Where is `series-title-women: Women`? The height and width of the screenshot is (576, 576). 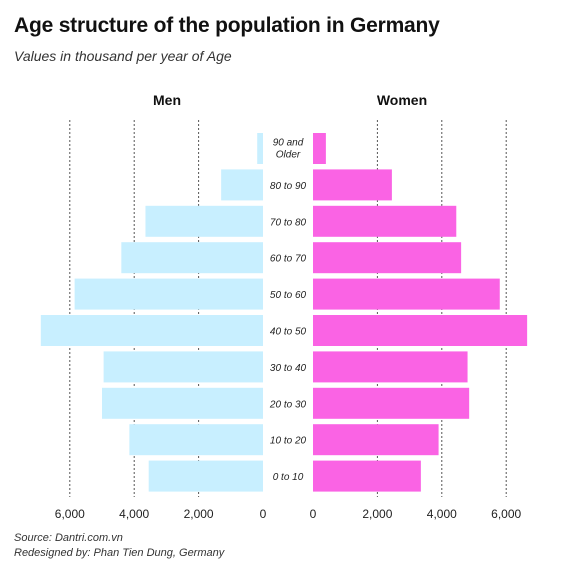
series-title-women: Women is located at coordinates (402, 100).